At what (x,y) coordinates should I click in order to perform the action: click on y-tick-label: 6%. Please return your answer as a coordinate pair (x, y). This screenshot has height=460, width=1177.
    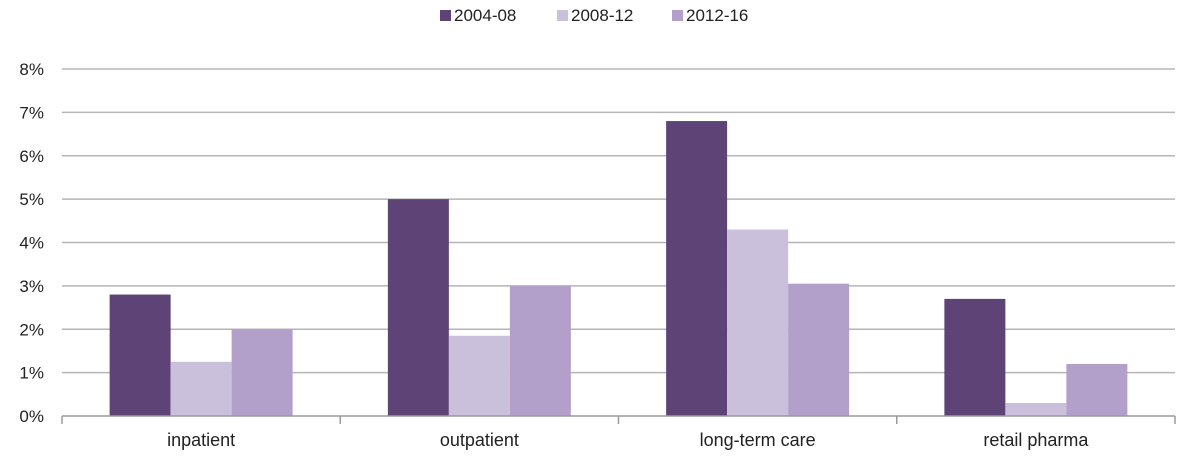
    Looking at the image, I should click on (31, 156).